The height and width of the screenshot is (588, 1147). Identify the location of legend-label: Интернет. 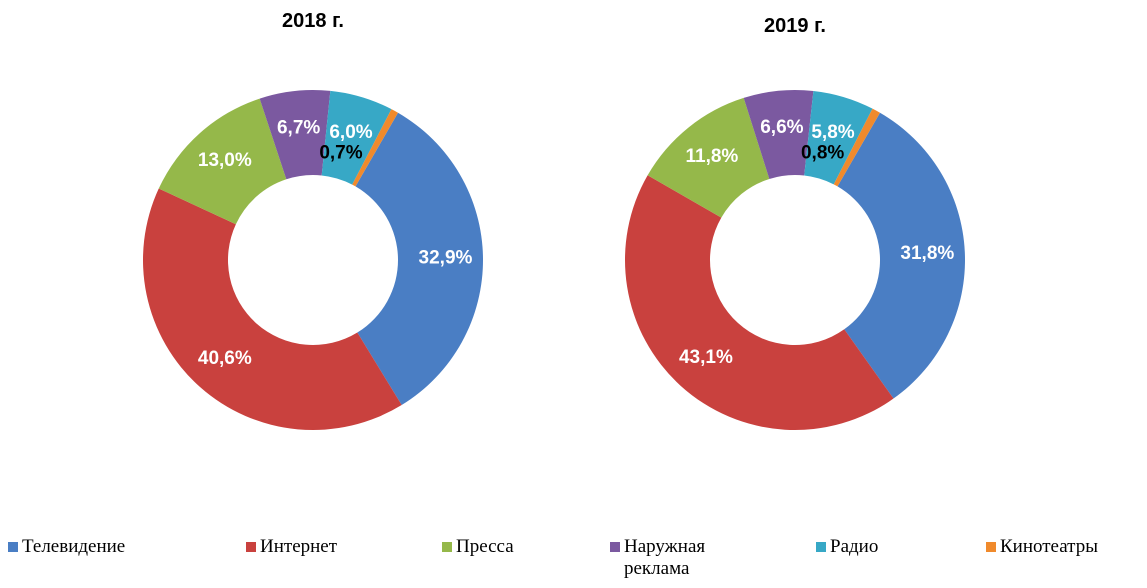
(299, 546).